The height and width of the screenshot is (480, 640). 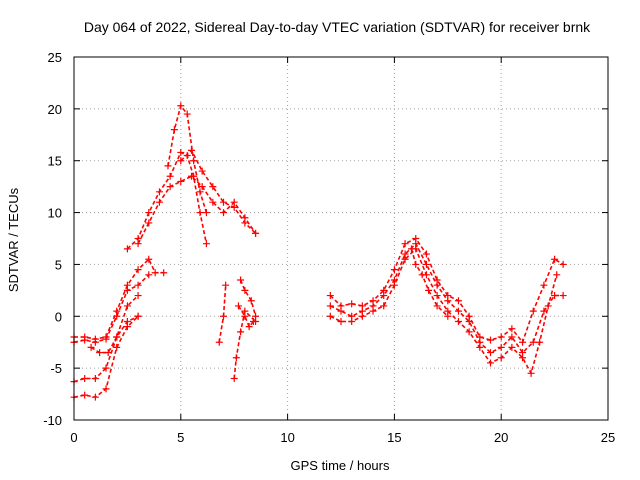 I want to click on y-tick-label: 15, so click(x=55, y=161).